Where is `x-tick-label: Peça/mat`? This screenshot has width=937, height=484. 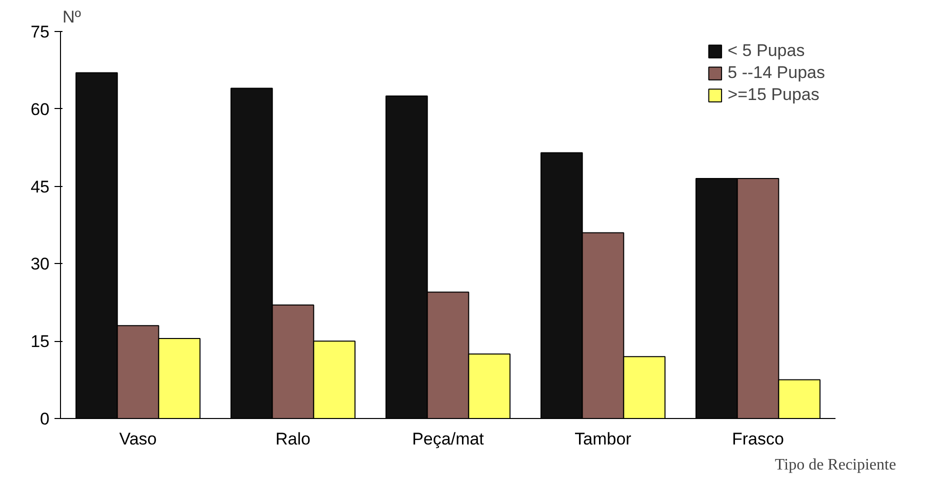 x-tick-label: Peça/mat is located at coordinates (448, 439).